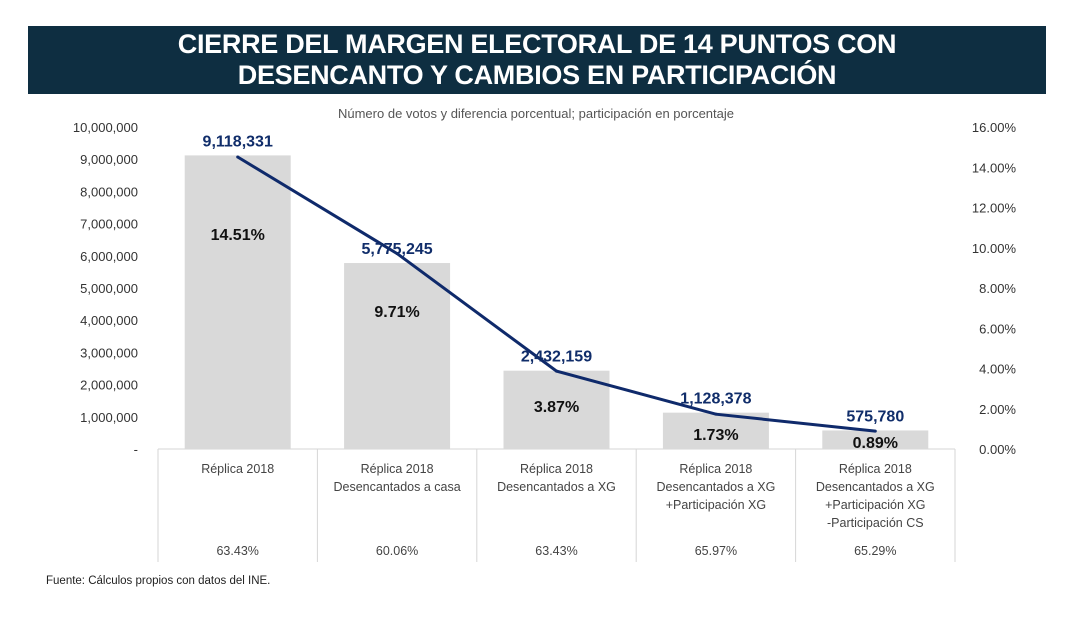 This screenshot has height=620, width=1091. Describe the element at coordinates (109, 352) in the screenshot. I see `left-axis-tick: 3,000,000` at that location.